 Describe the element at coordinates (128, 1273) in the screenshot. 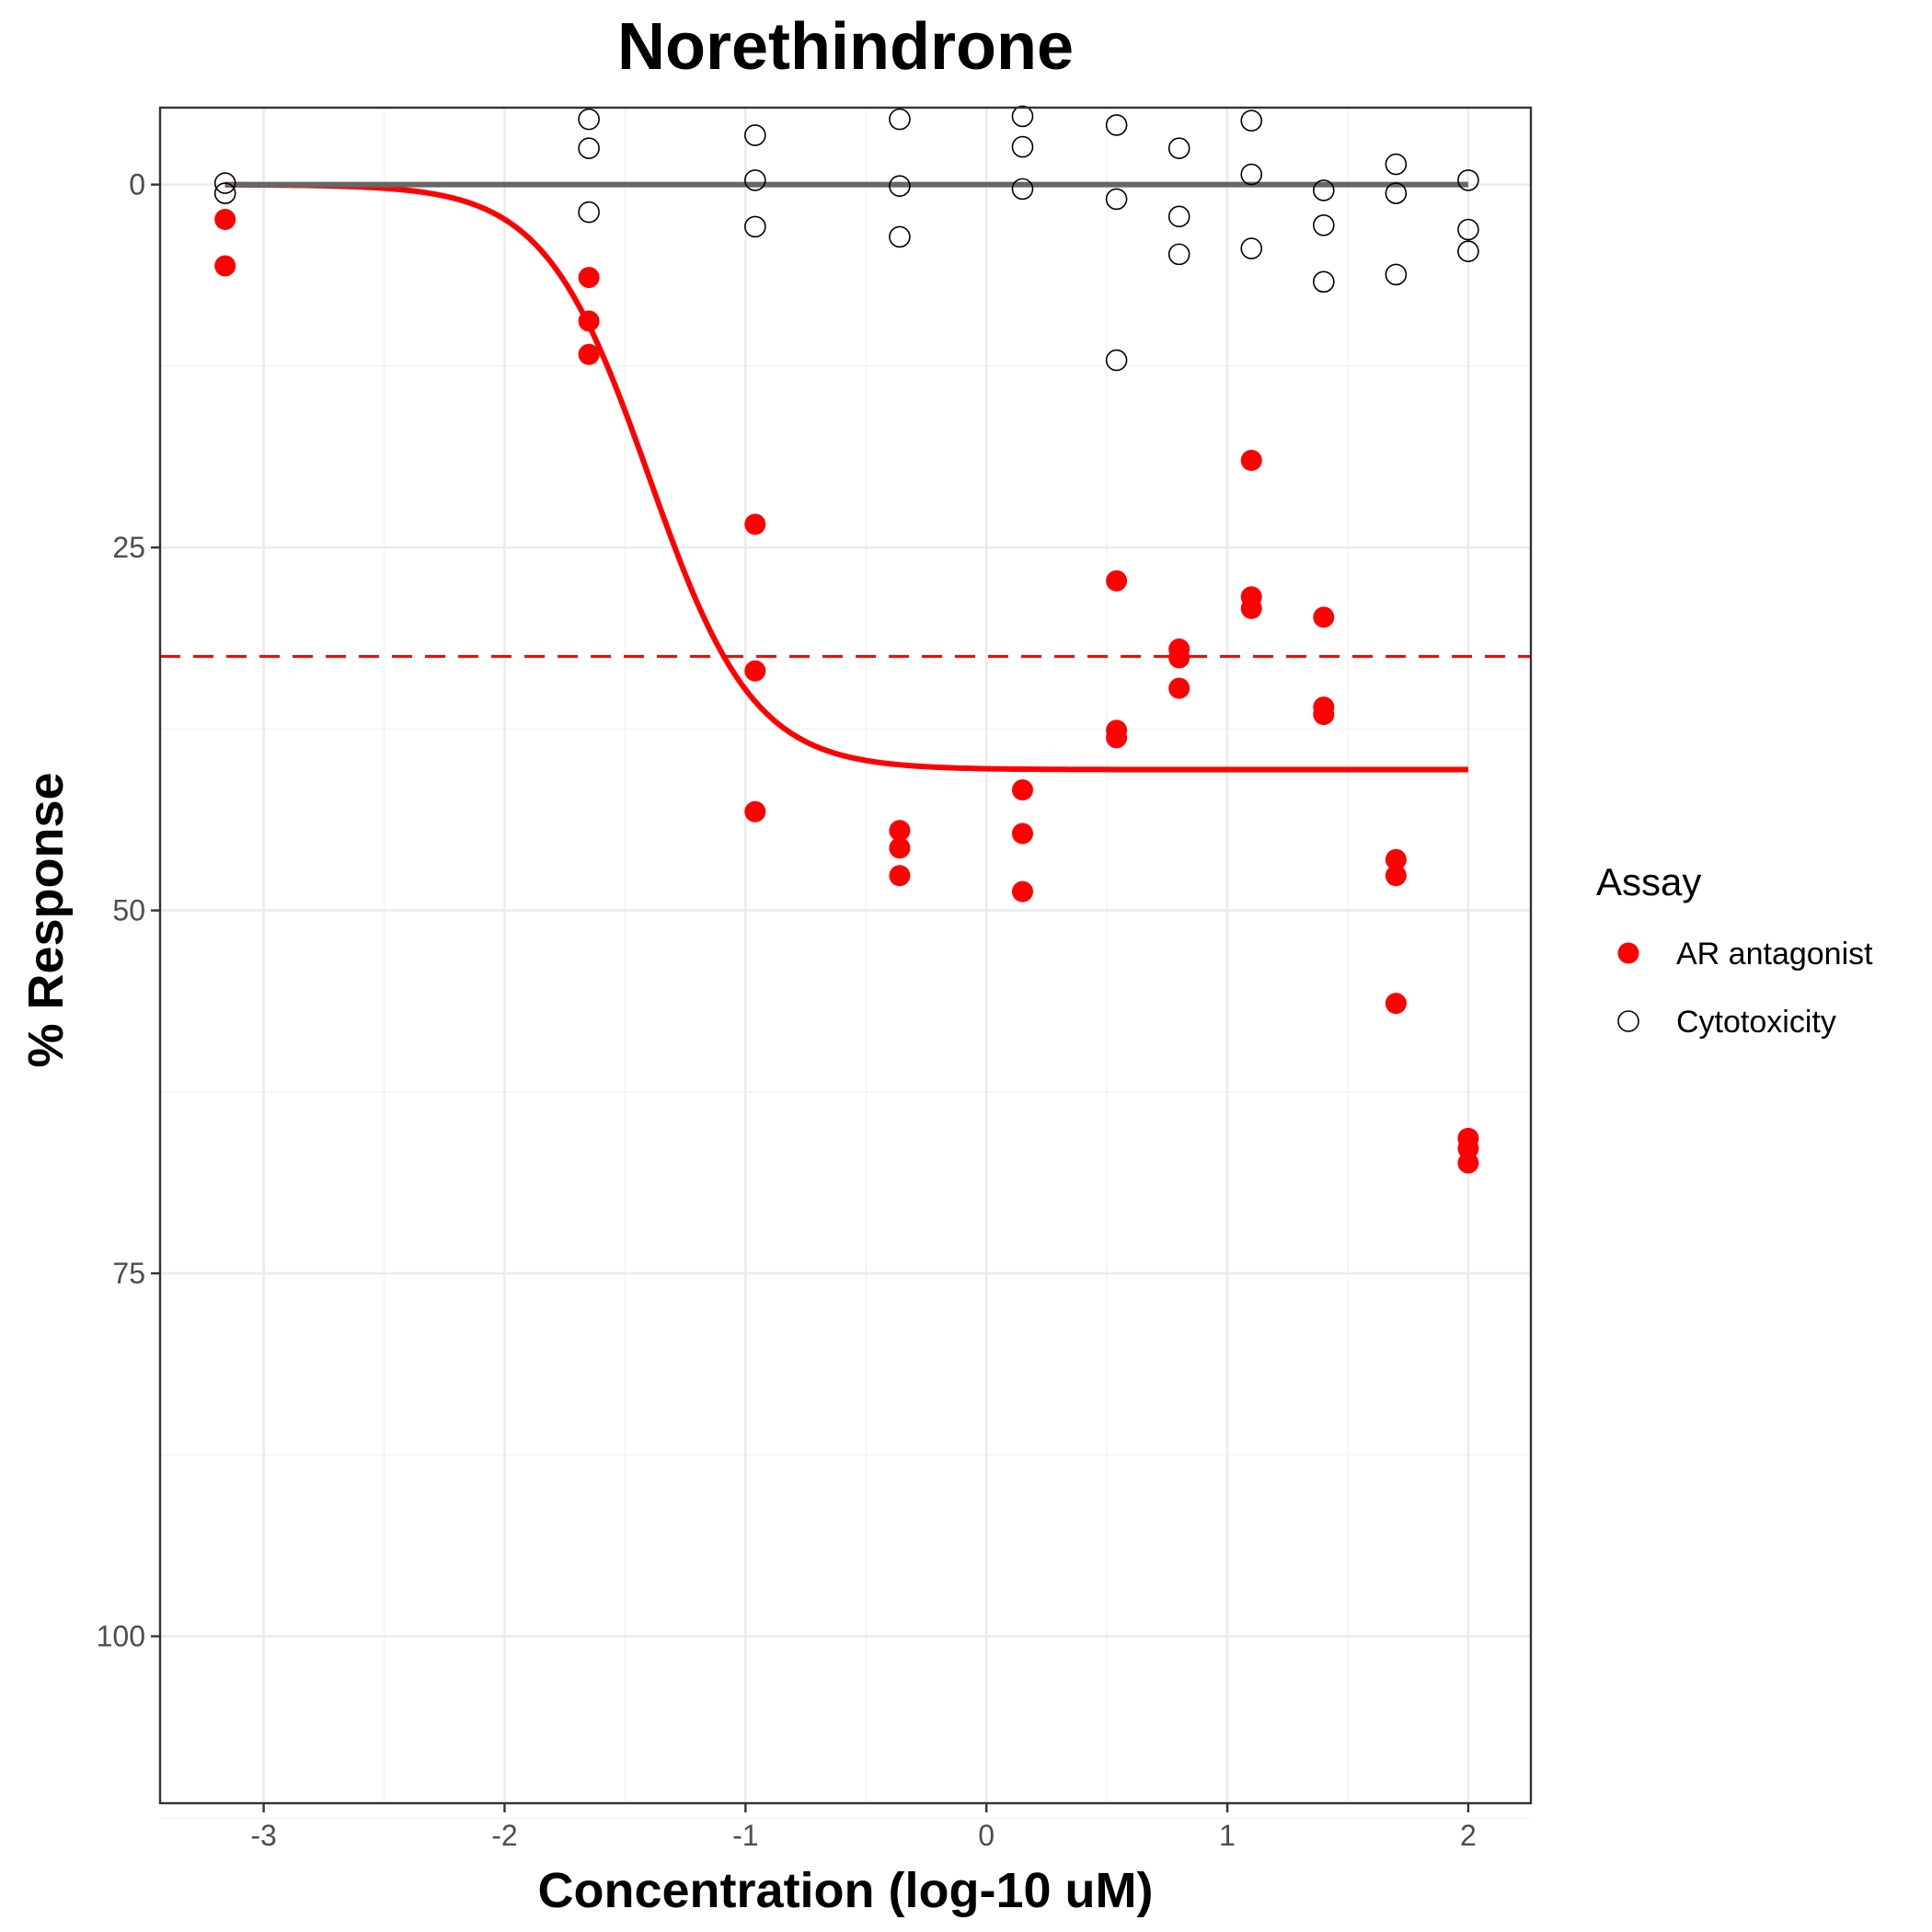

I see `y-tick-label: 75` at that location.